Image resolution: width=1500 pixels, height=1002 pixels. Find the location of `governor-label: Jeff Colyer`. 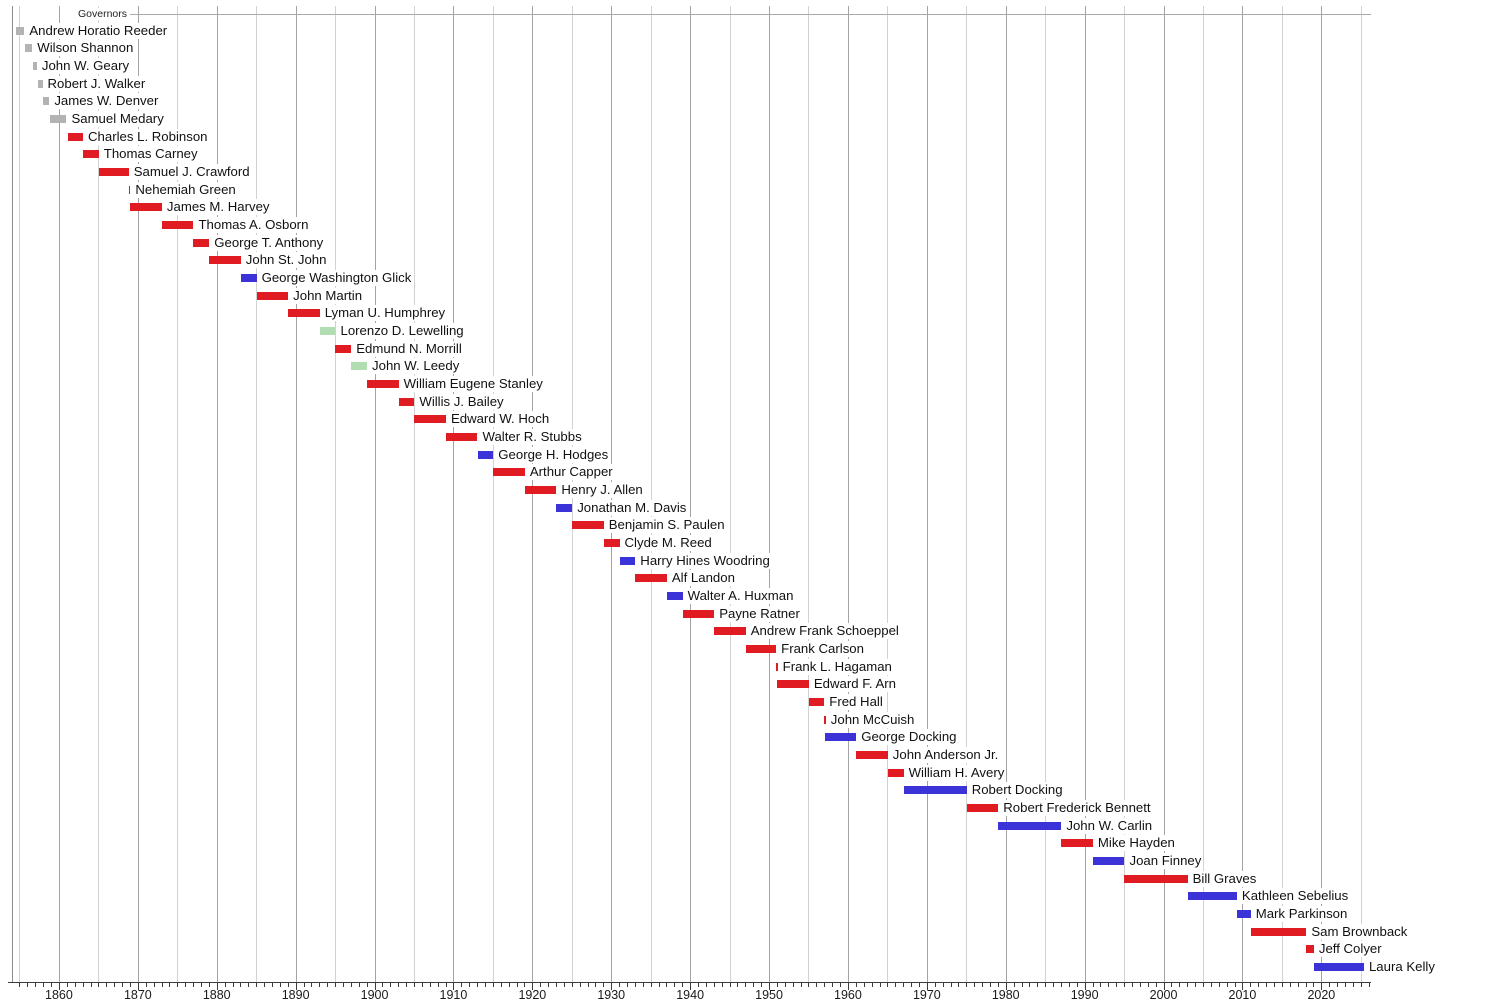

governor-label: Jeff Colyer is located at coordinates (1350, 949).